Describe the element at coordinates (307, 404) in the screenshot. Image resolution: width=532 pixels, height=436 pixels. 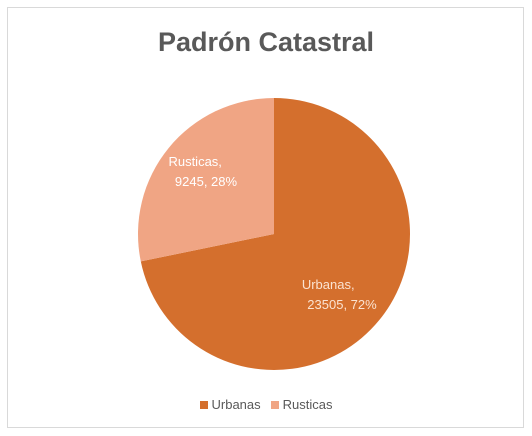
I see `legend-label-rusticas: Rusticas` at that location.